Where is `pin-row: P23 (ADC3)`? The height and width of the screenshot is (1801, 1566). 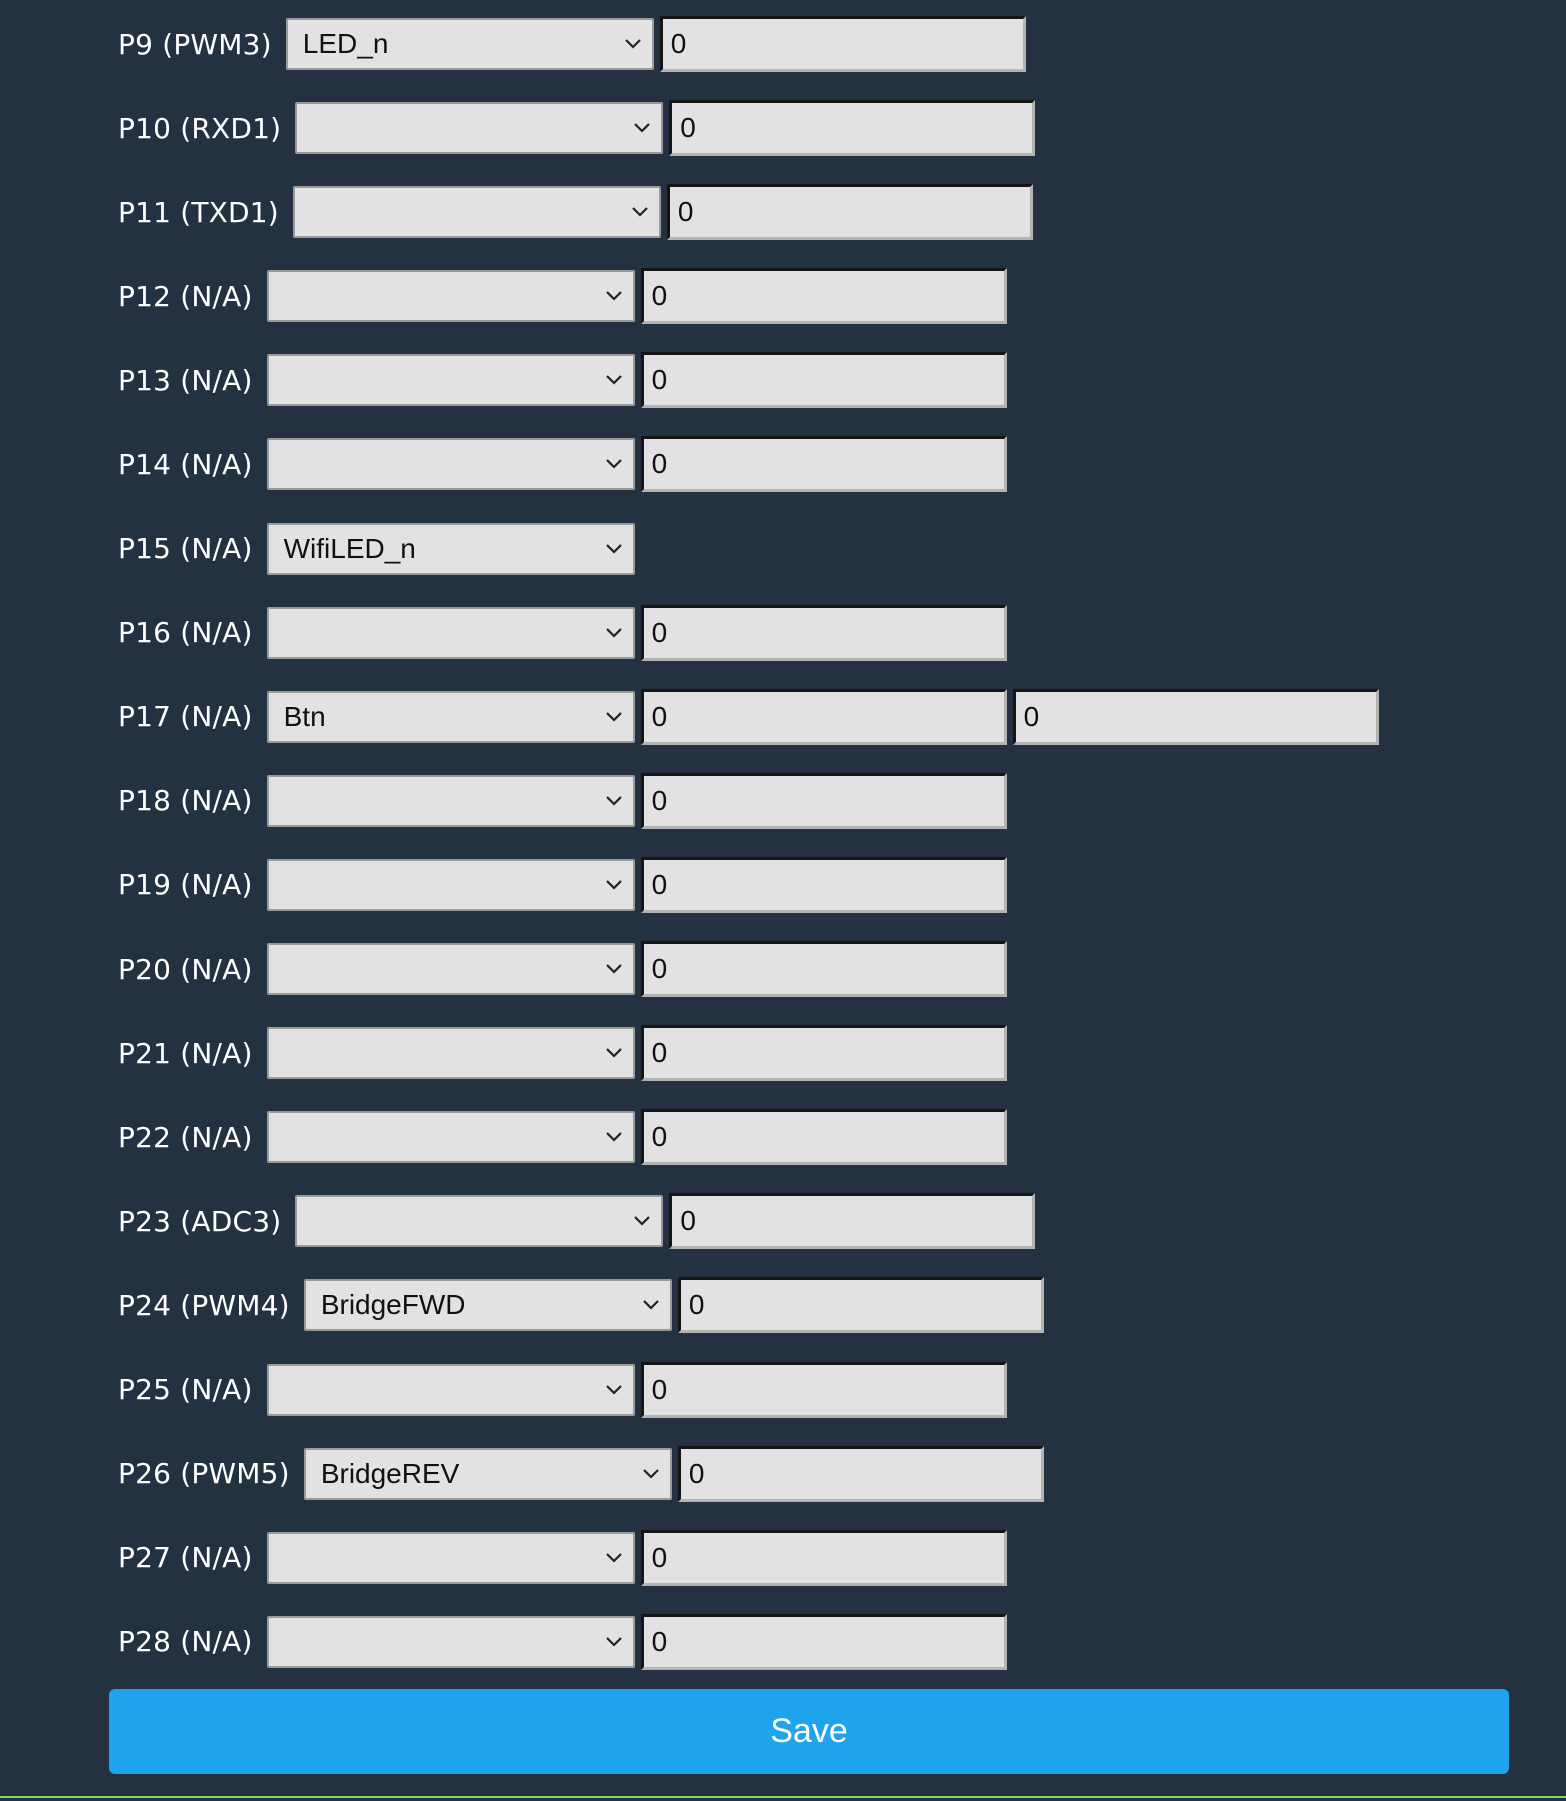 pin-row: P23 (ADC3) is located at coordinates (818, 1221).